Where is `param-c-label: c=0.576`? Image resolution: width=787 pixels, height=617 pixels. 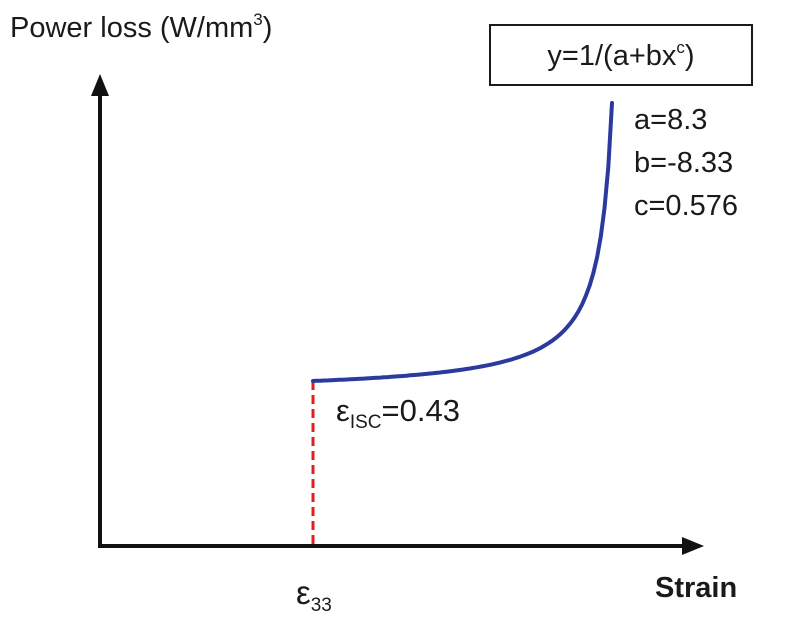
param-c-label: c=0.576 is located at coordinates (686, 206).